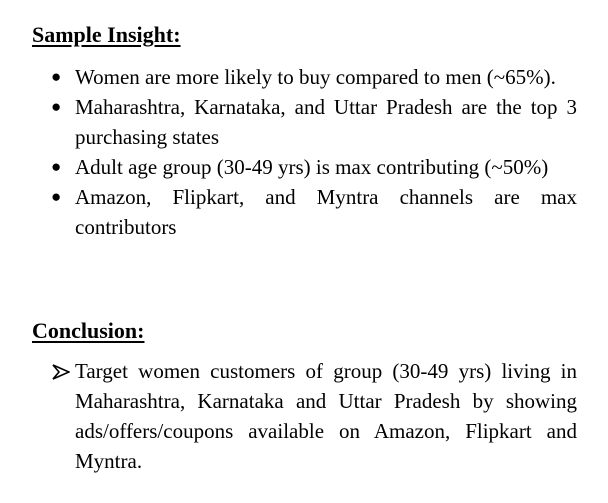 This screenshot has width=608, height=503. I want to click on sample-insight-heading: Sample Insight:, so click(106, 34).